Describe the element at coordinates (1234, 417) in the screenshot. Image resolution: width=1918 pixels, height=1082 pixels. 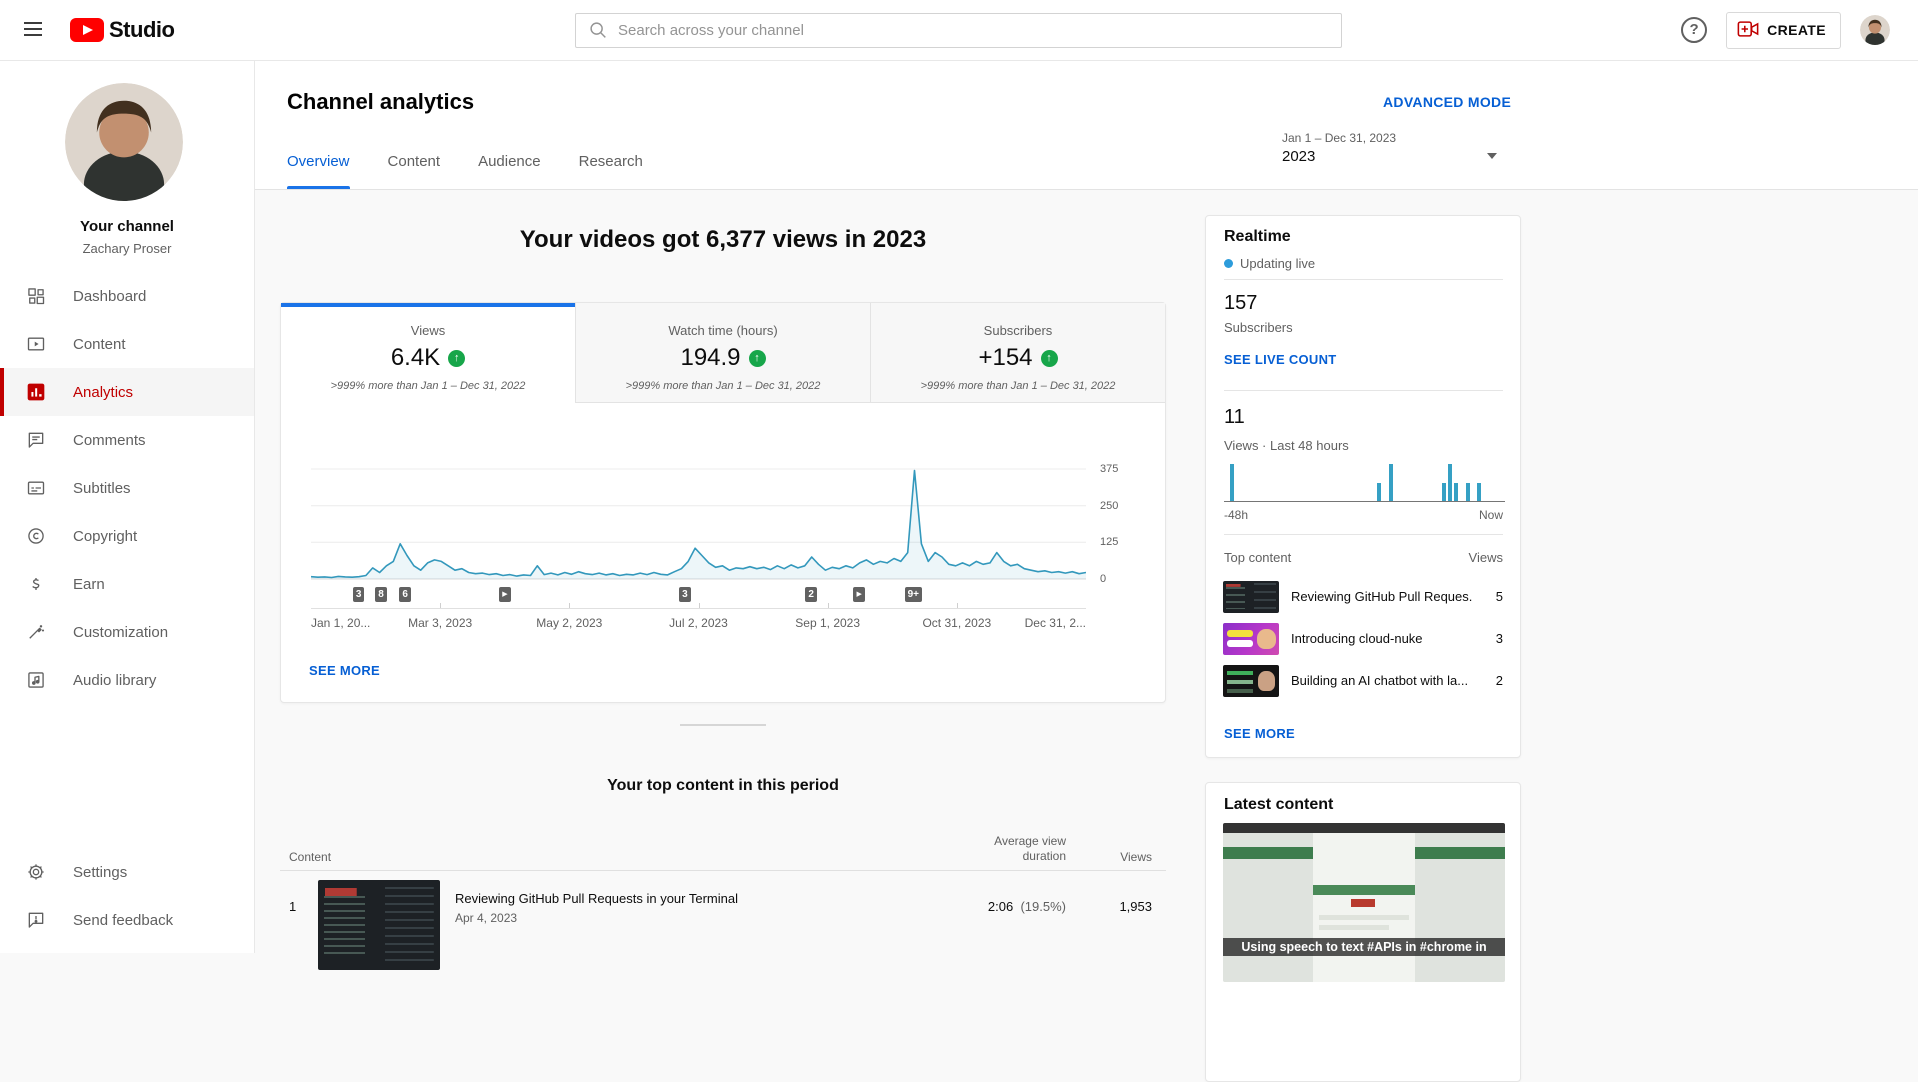
I see `realtime-views-value: 11` at that location.